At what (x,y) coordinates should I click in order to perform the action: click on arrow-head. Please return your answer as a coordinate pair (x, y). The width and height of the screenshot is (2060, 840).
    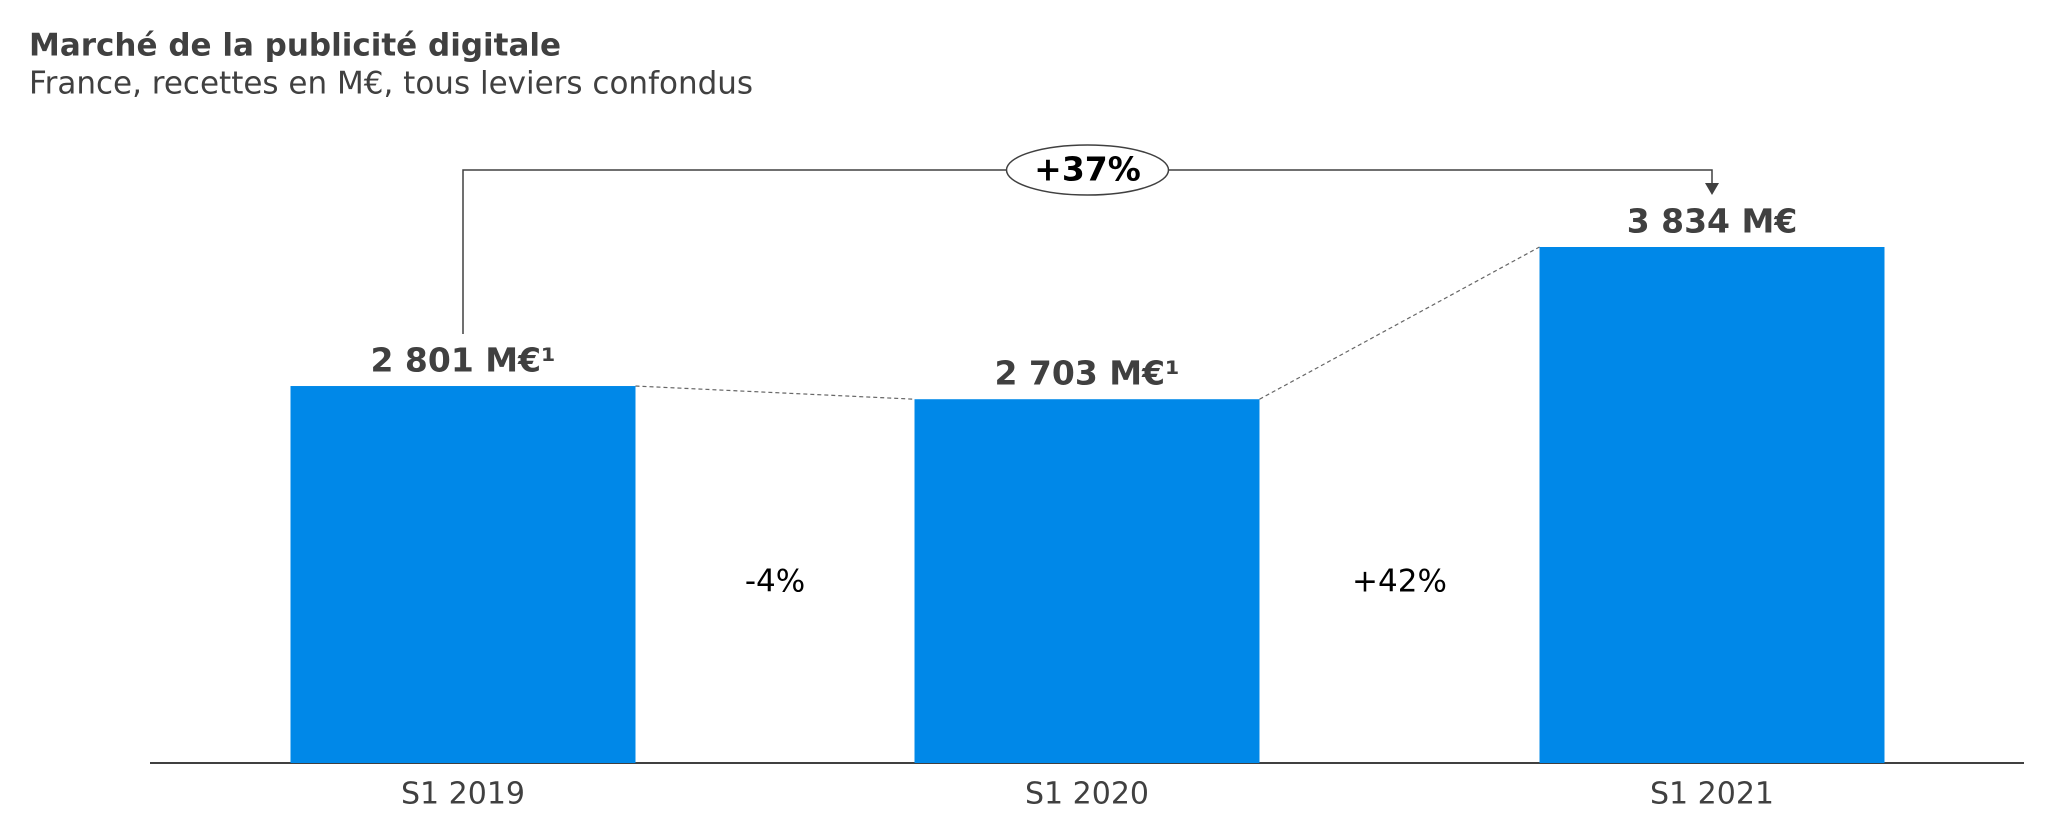
    Looking at the image, I should click on (1712, 189).